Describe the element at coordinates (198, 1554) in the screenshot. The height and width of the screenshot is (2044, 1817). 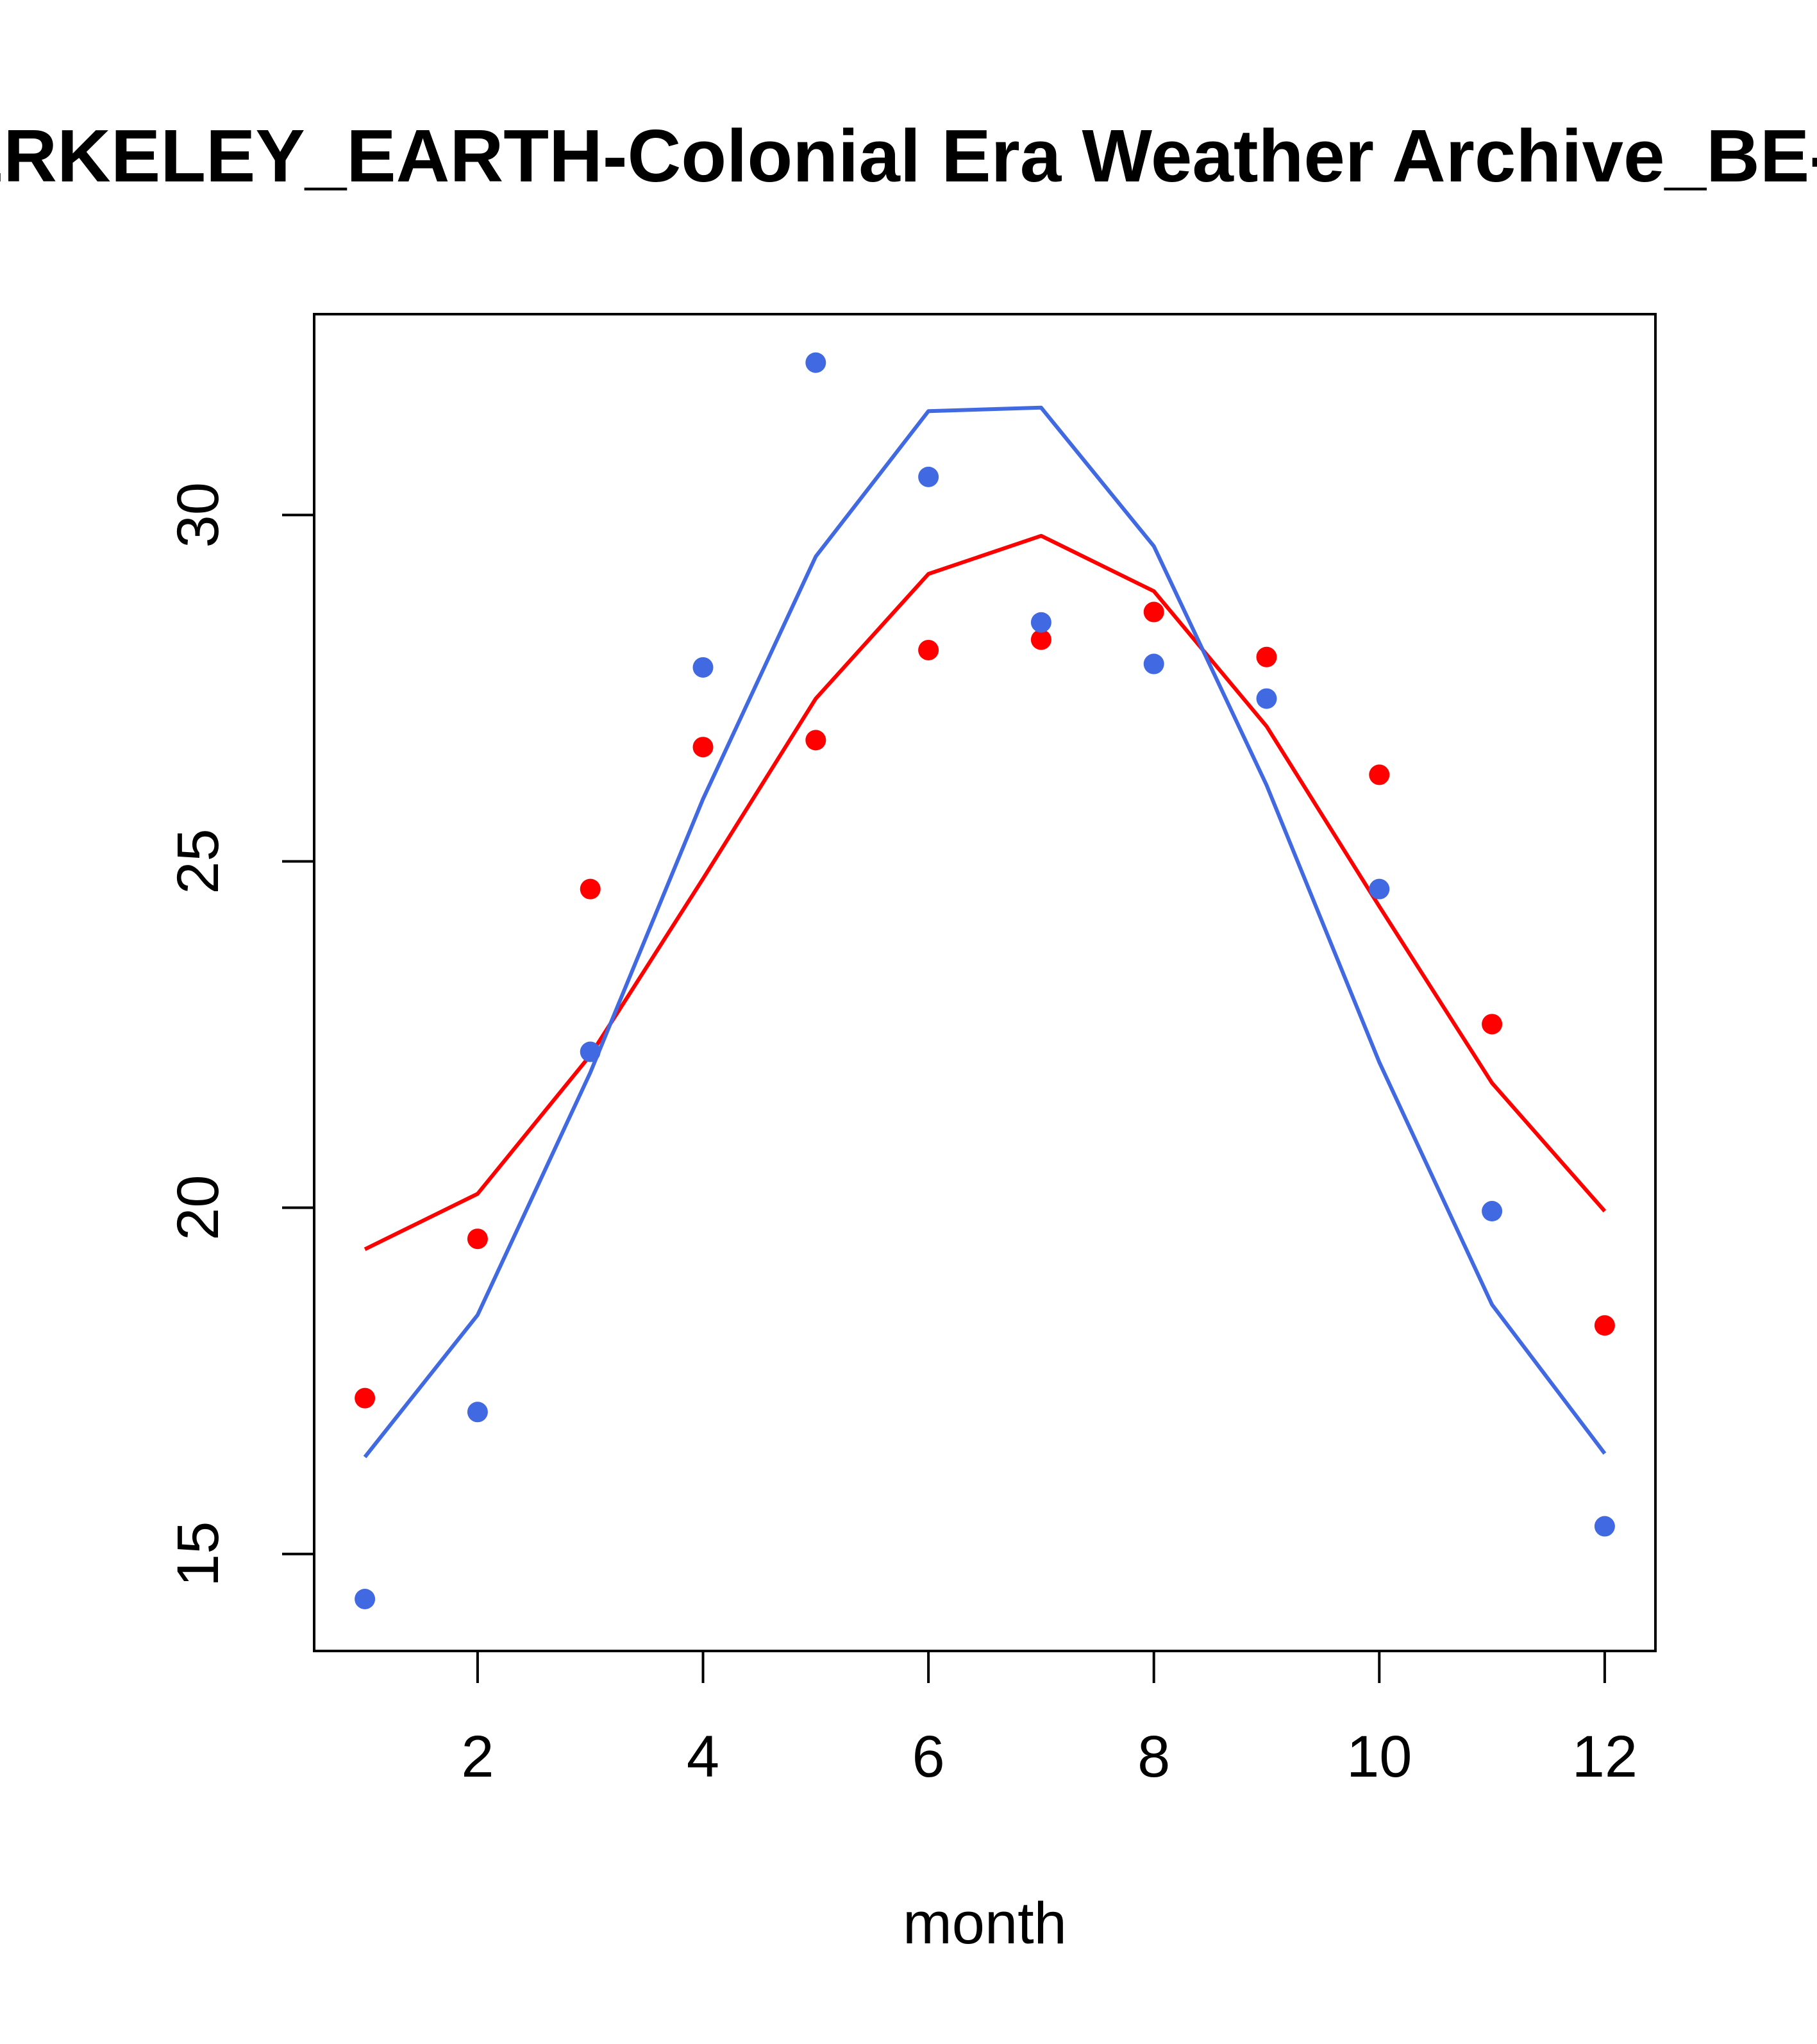
I see `y-tick-label: 15` at that location.